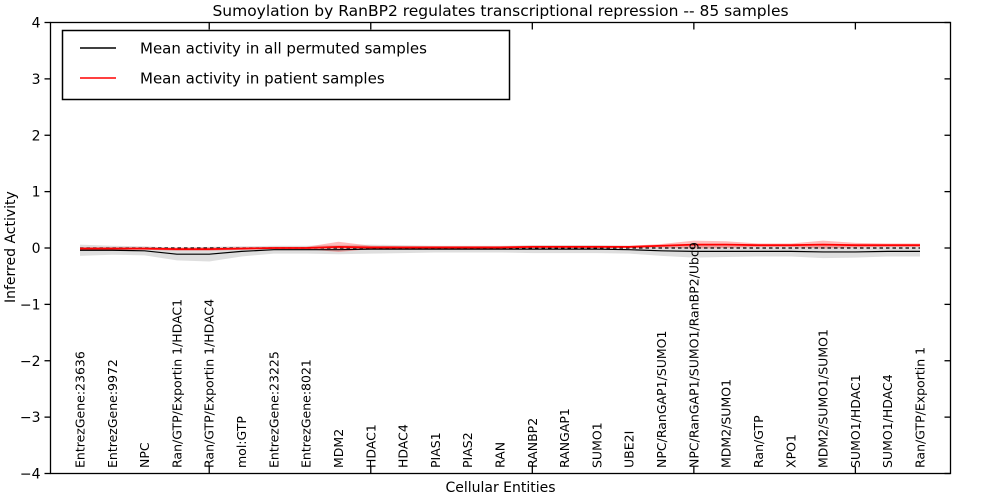 The width and height of the screenshot is (1000, 500). Describe the element at coordinates (726, 423) in the screenshot. I see `x-category-label: MDM2/SUMO1` at that location.